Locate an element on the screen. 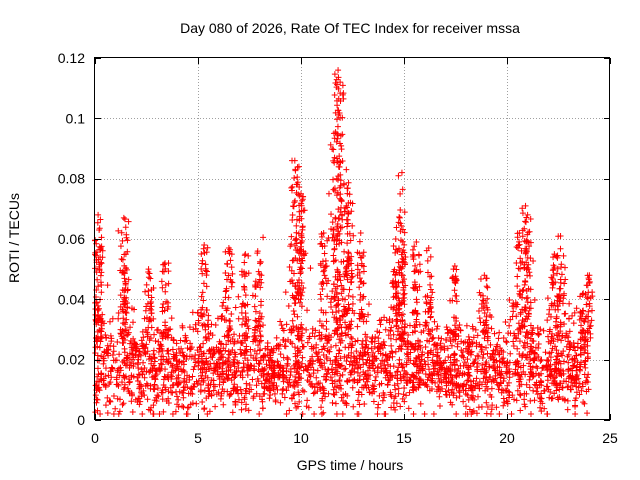 The height and width of the screenshot is (480, 640). y-tick-label: 0.08 is located at coordinates (71, 179).